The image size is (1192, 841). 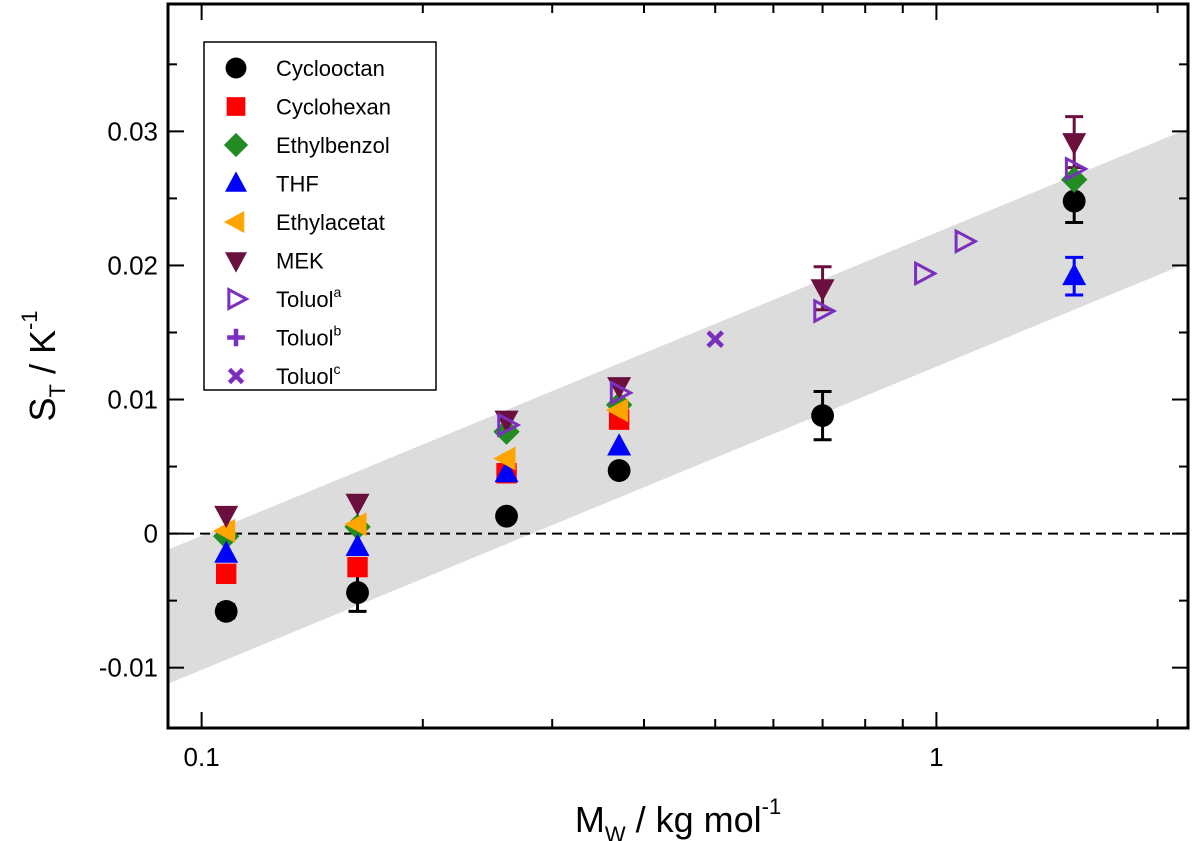 I want to click on legend-marker-toluolb, so click(x=236, y=337).